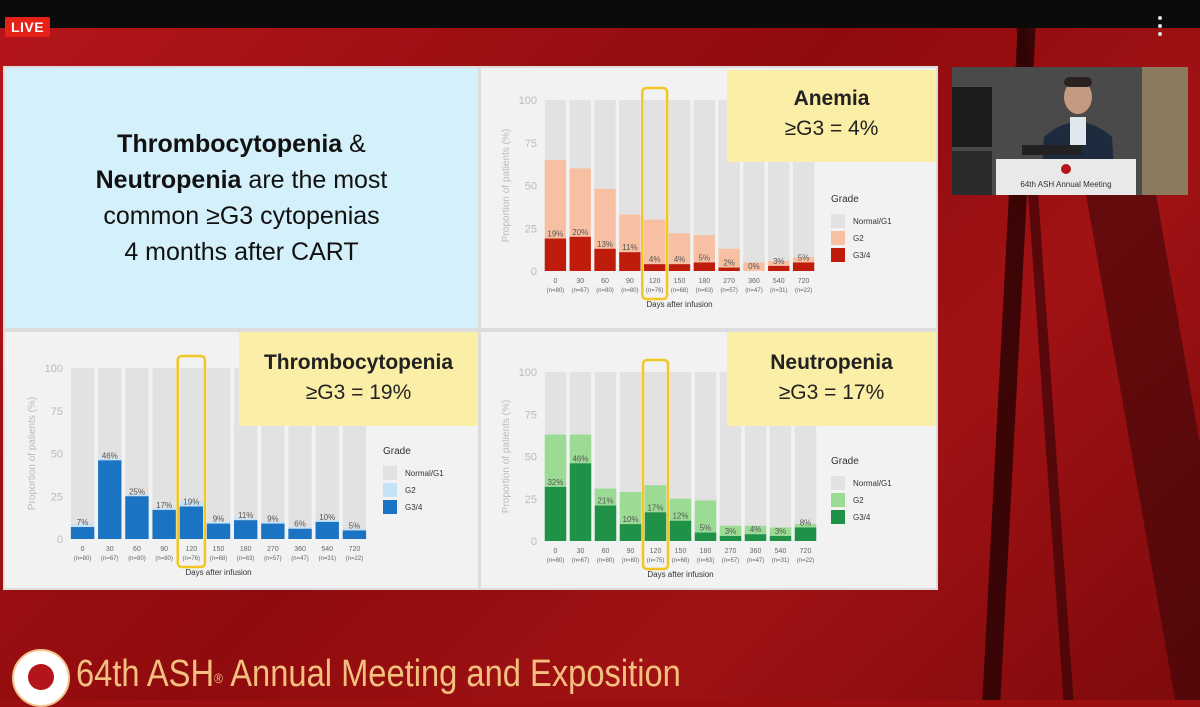 The width and height of the screenshot is (1200, 707). Describe the element at coordinates (779, 281) in the screenshot. I see `x-tick-label: 540` at that location.